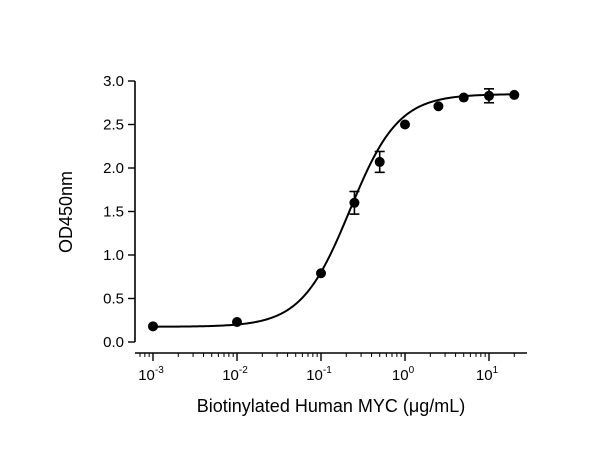  I want to click on x-tick-label: 10⁻¹, so click(319, 374).